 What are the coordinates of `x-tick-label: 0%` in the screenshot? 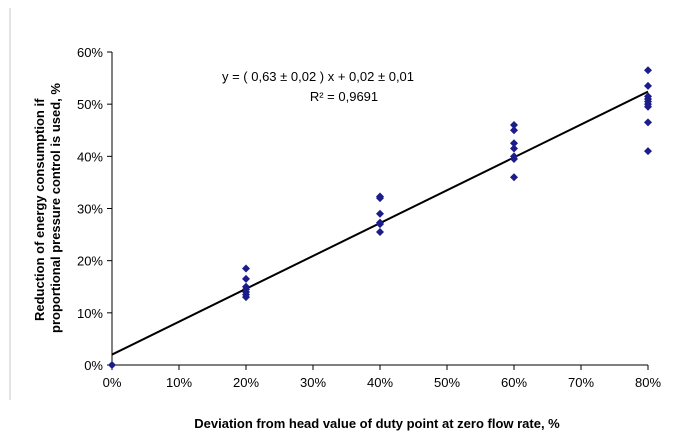 It's located at (112, 382).